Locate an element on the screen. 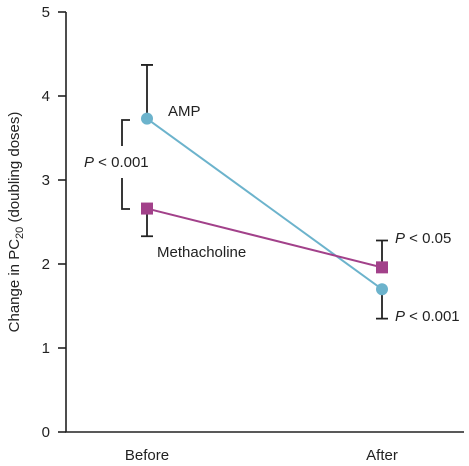  annotation-after-lower-p-rest: < 0.001 is located at coordinates (432, 316).